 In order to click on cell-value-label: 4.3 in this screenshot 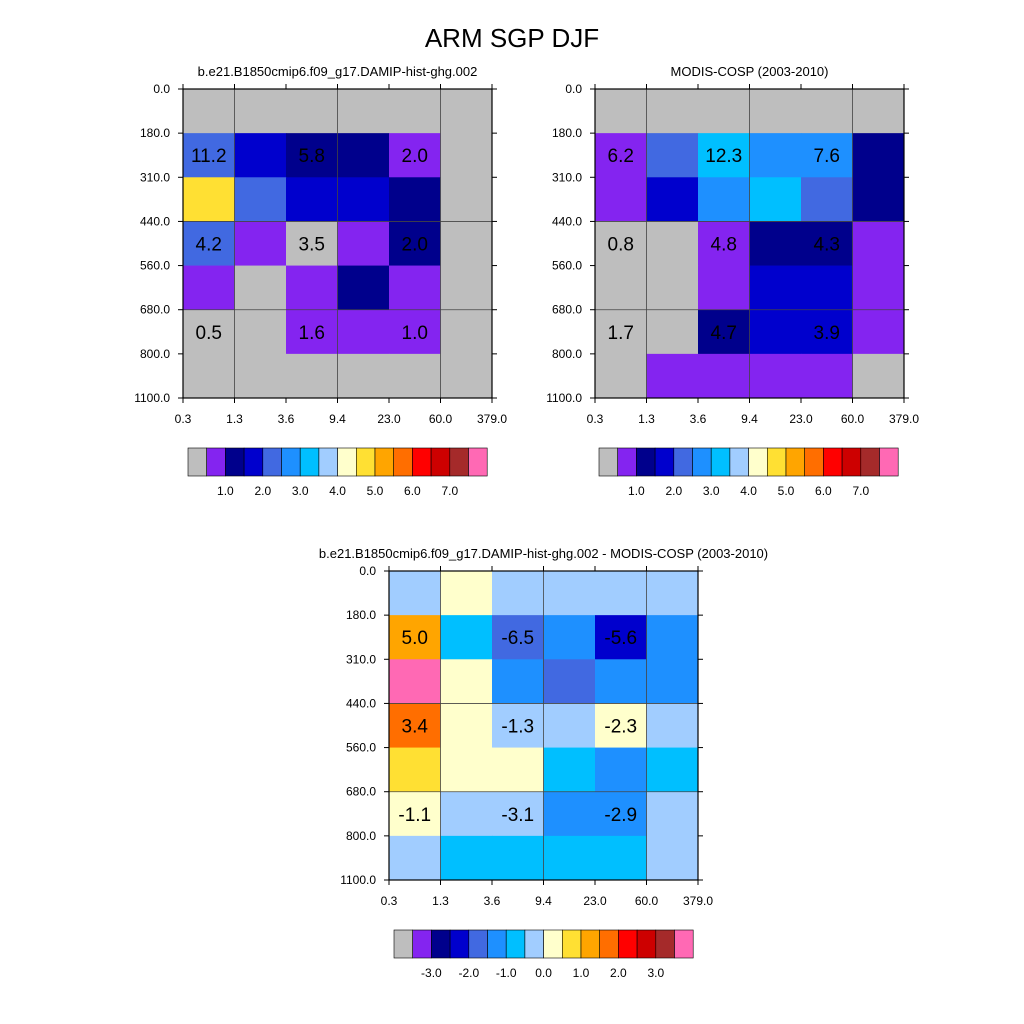, I will do `click(827, 245)`.